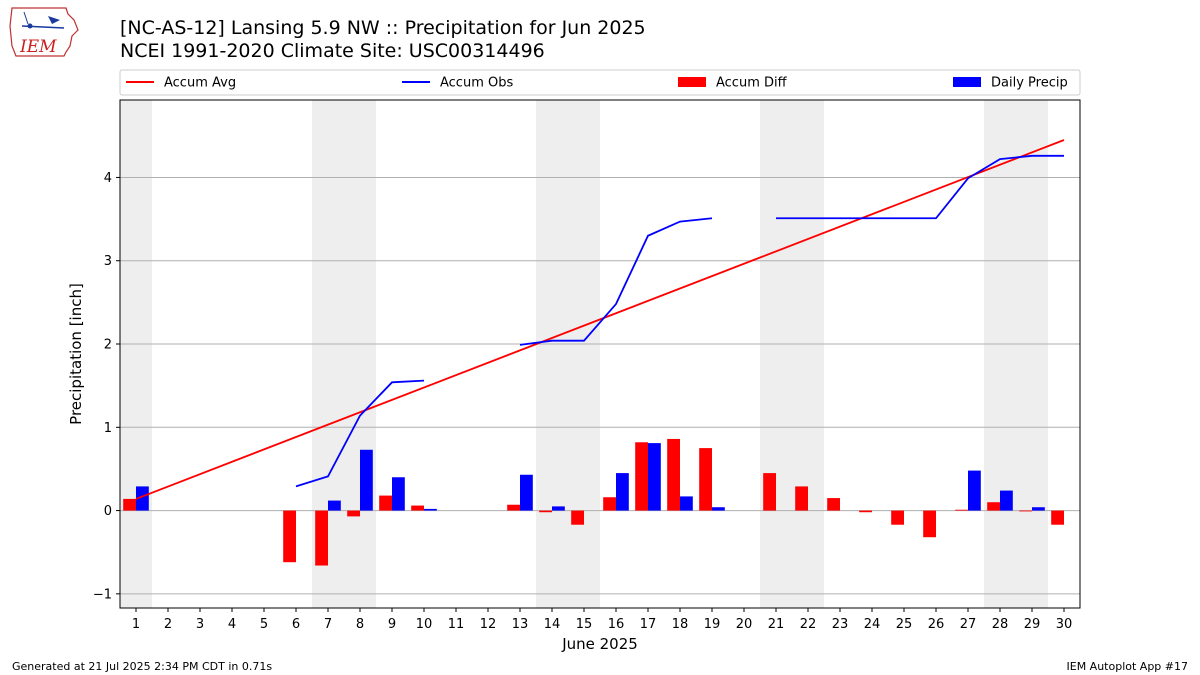 This screenshot has width=1200, height=675. I want to click on x-tick-label: 1, so click(136, 624).